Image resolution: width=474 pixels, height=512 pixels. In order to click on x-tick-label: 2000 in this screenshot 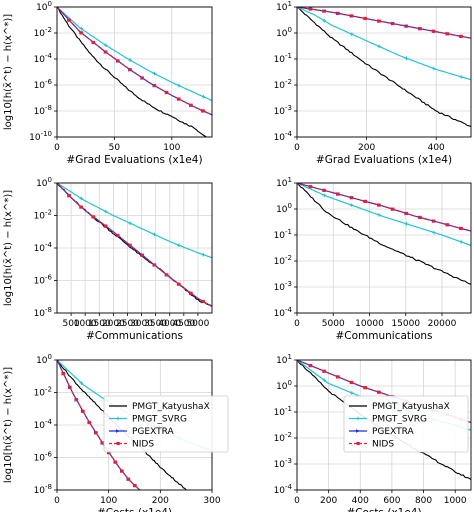, I will do `click(113, 324)`.